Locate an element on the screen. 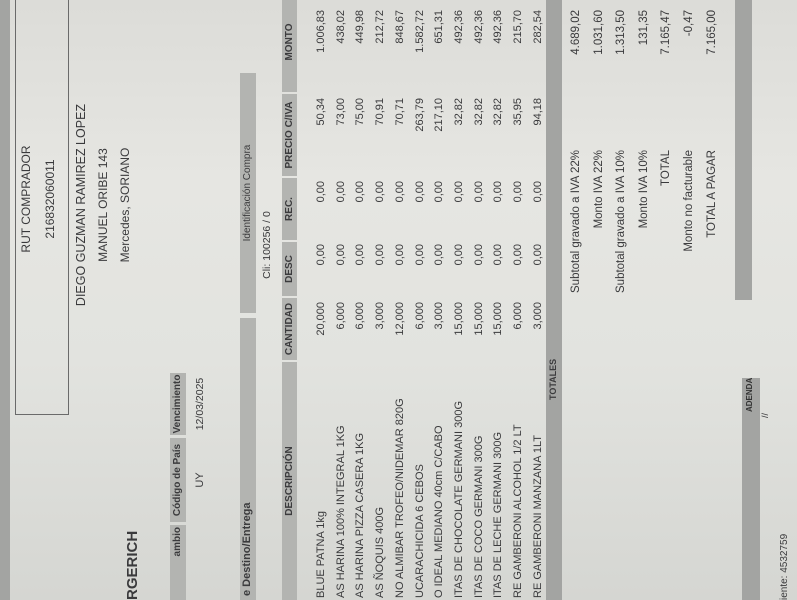  buyer-address: MANUEL ORIBE 143 is located at coordinates (103, 205).